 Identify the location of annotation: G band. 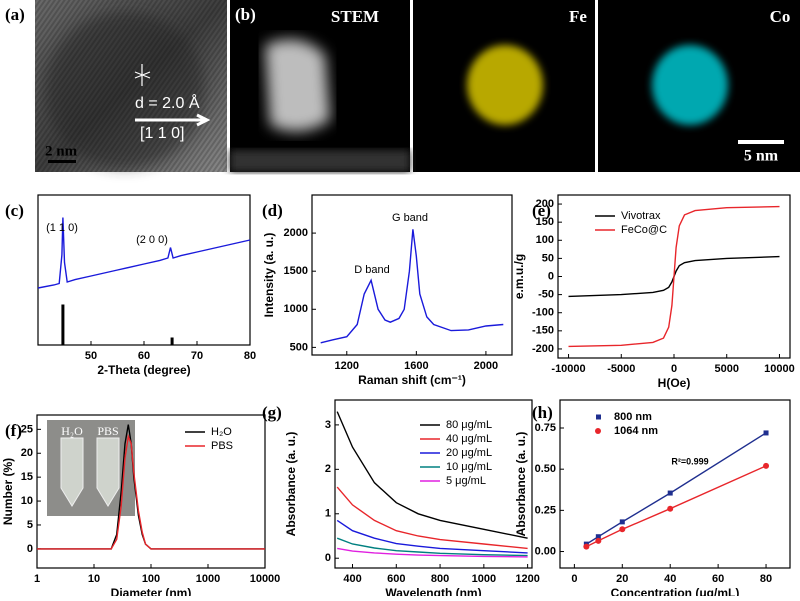
(410, 218).